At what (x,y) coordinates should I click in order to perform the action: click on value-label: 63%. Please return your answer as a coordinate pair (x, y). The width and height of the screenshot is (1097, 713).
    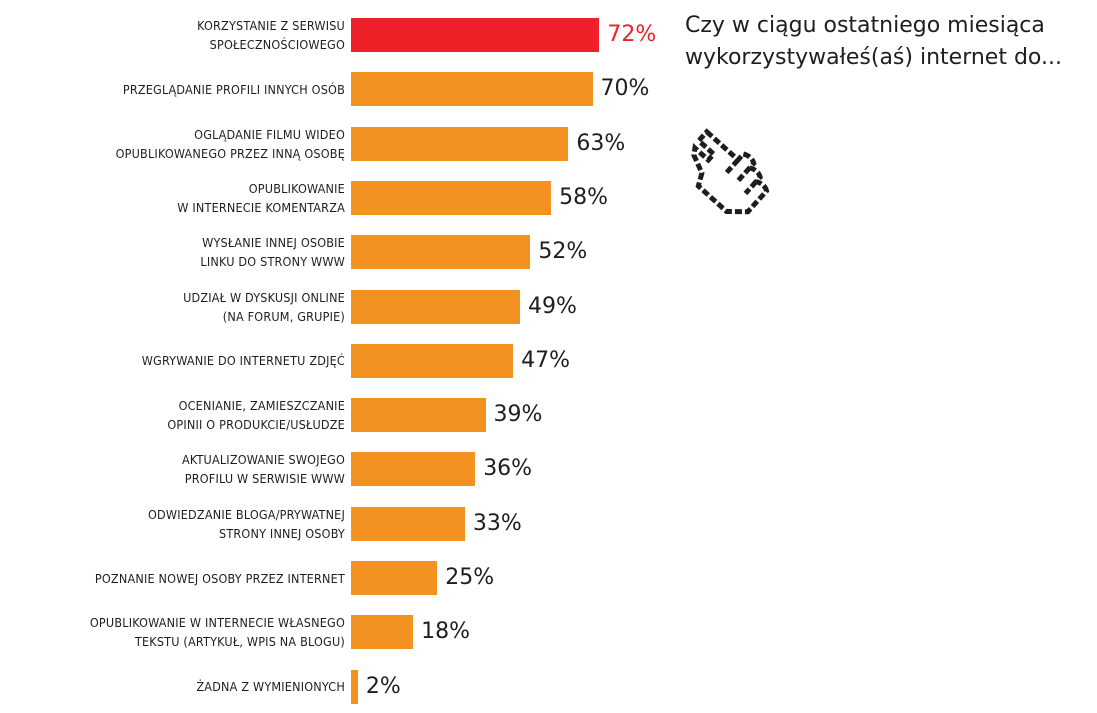
    Looking at the image, I should click on (601, 143).